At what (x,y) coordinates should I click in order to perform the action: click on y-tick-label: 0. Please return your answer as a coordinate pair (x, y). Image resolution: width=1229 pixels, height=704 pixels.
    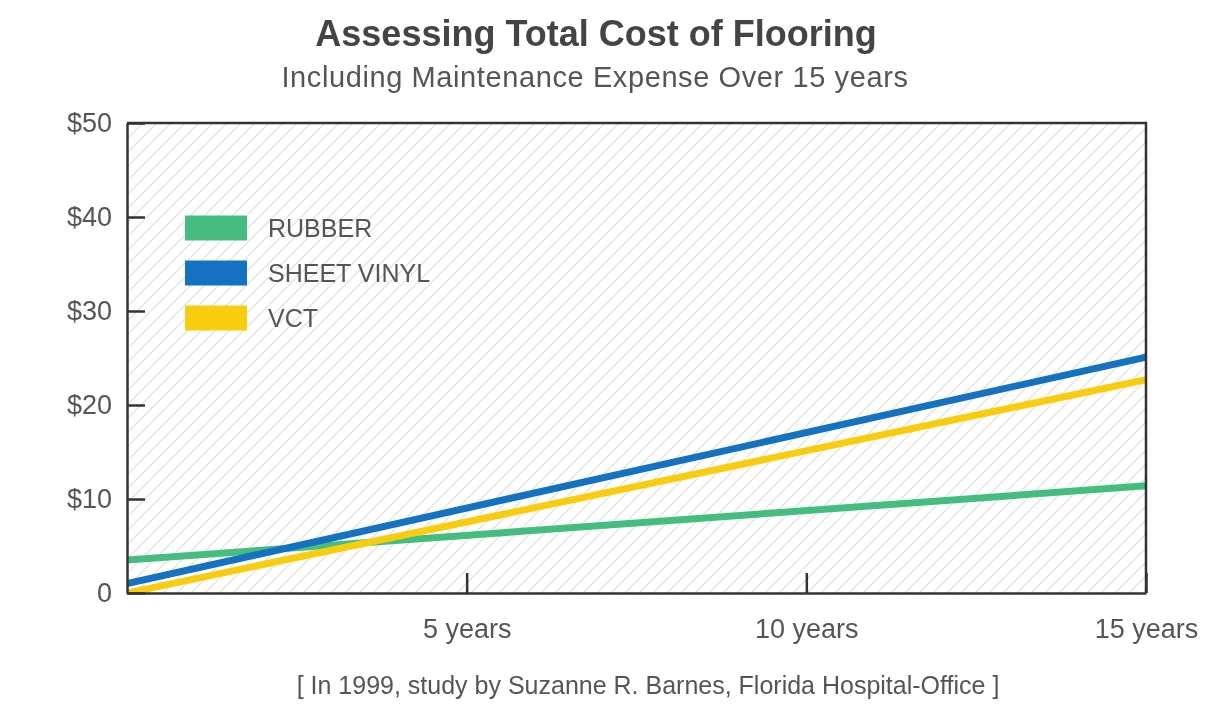
    Looking at the image, I should click on (104, 593).